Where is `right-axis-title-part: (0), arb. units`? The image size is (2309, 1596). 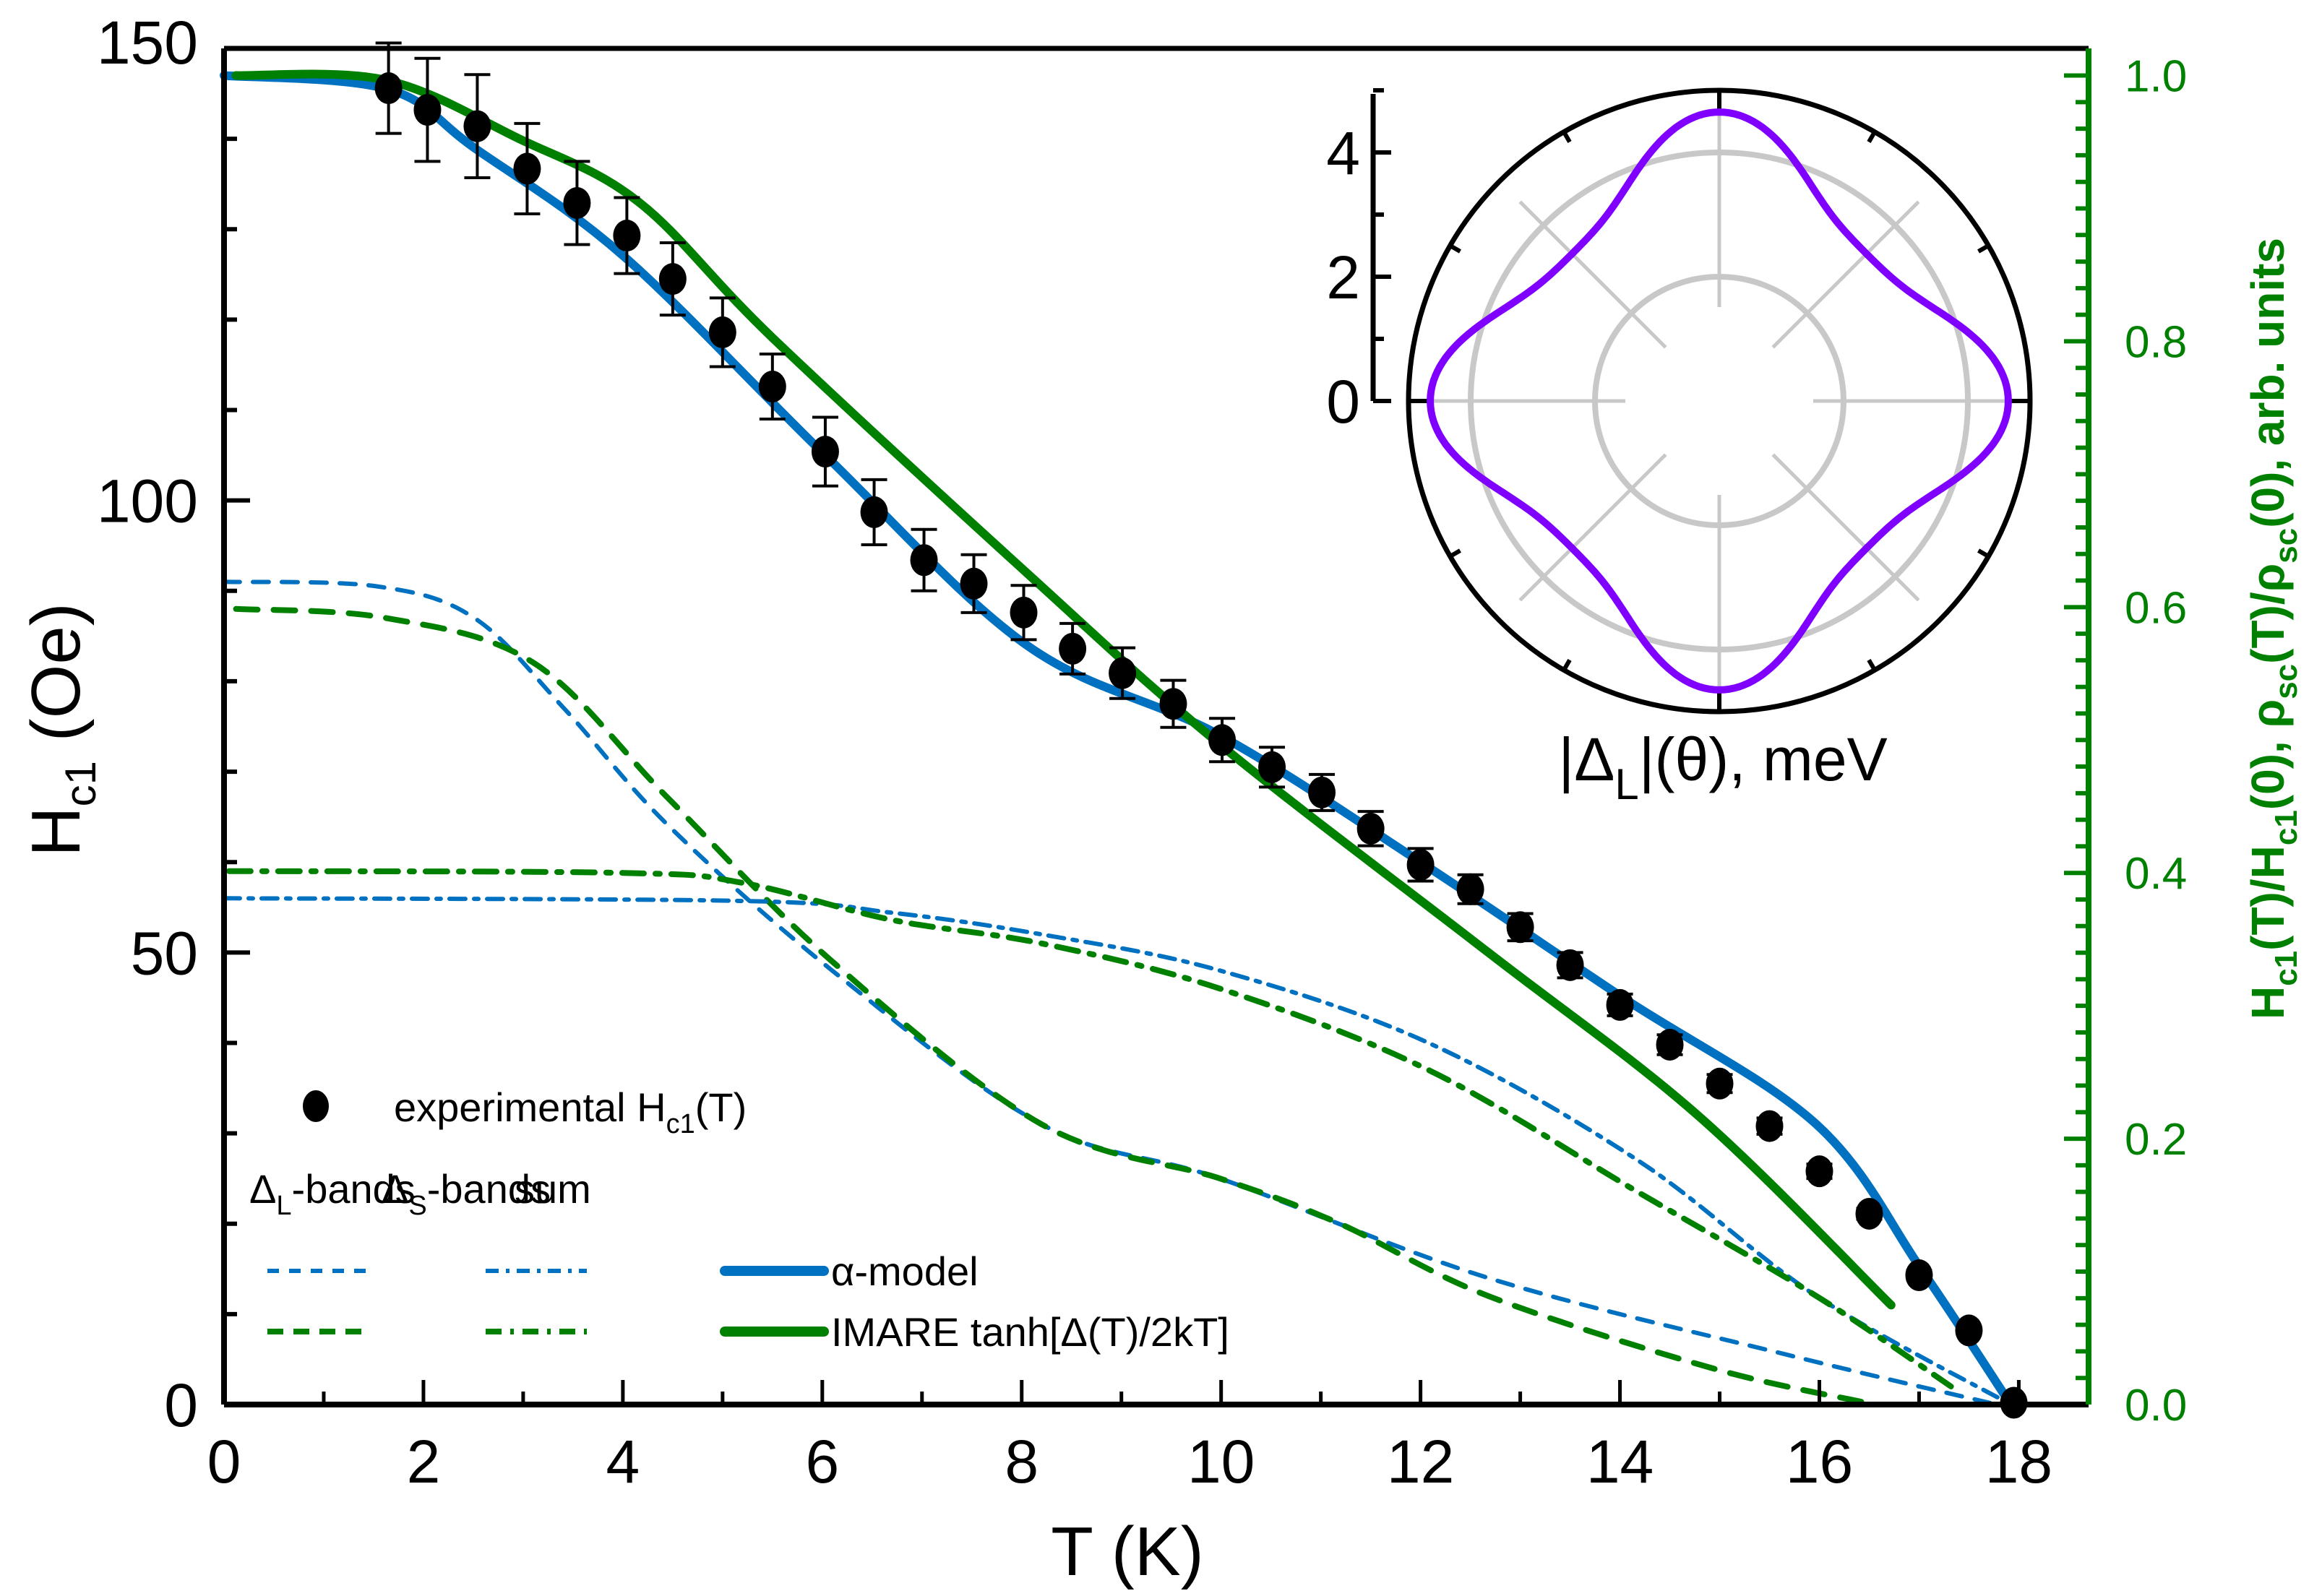
right-axis-title-part: (0), arb. units is located at coordinates (2268, 383).